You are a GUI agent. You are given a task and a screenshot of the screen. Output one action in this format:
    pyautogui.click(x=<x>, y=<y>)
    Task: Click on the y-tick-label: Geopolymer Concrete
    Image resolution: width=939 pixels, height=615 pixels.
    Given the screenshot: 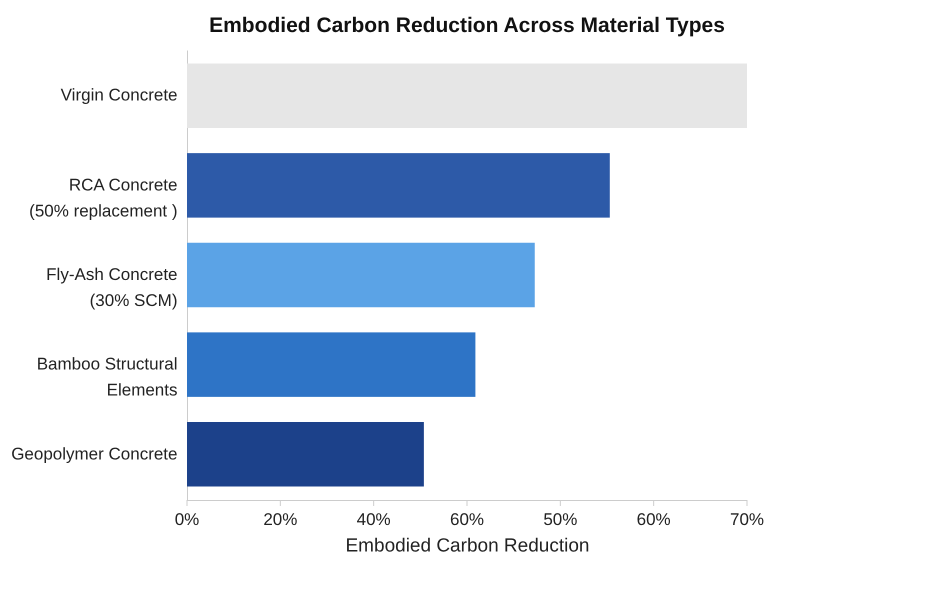 What is the action you would take?
    pyautogui.click(x=94, y=454)
    